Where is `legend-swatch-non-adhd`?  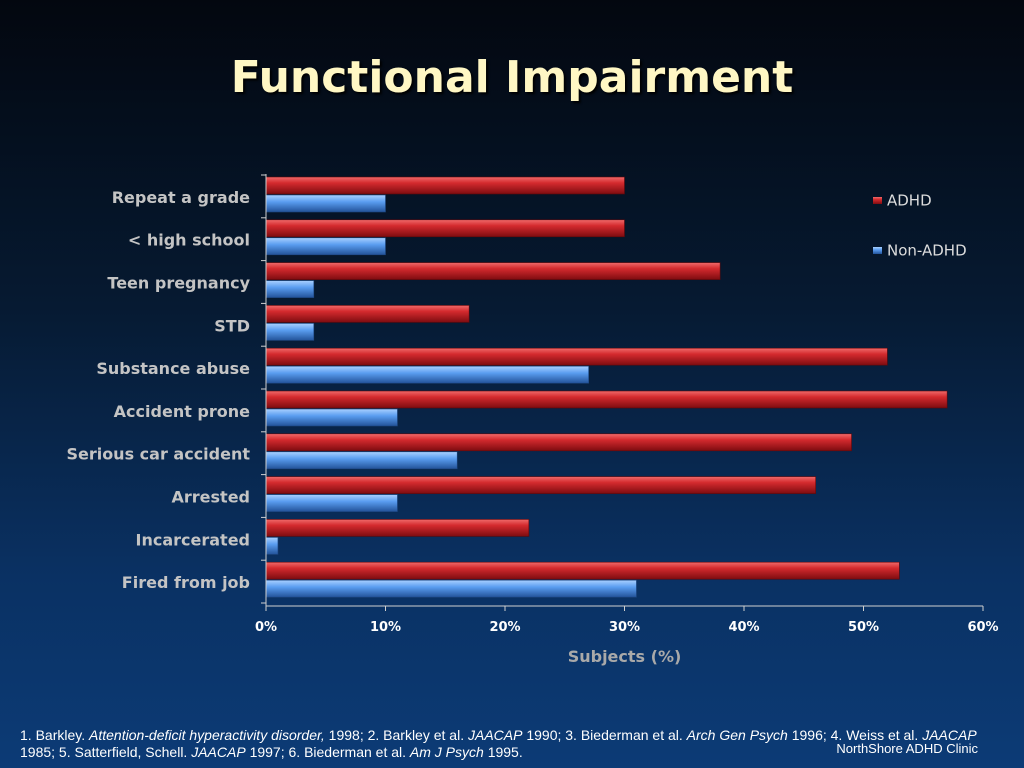
legend-swatch-non-adhd is located at coordinates (877, 250).